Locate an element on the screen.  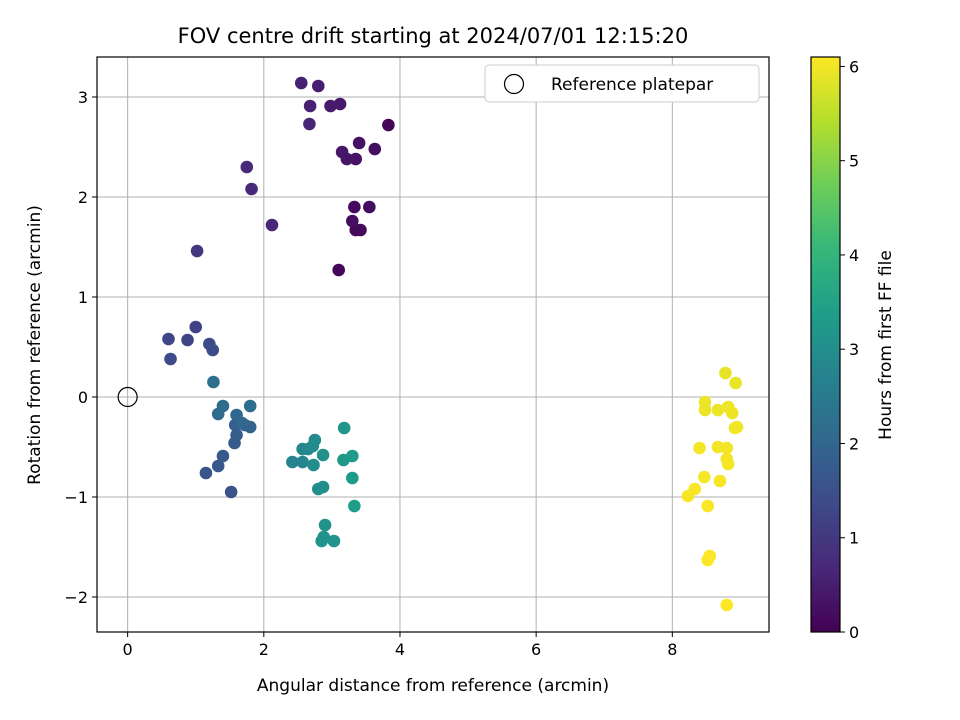
colorbar is located at coordinates (825, 344).